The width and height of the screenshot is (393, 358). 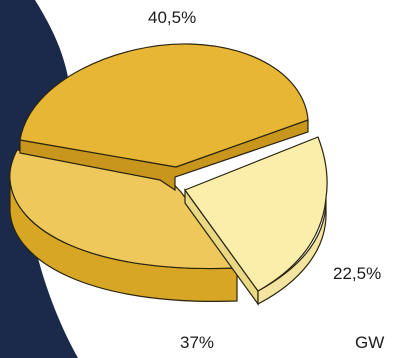 I want to click on slice-label-22-5: 22,5%, so click(x=357, y=273).